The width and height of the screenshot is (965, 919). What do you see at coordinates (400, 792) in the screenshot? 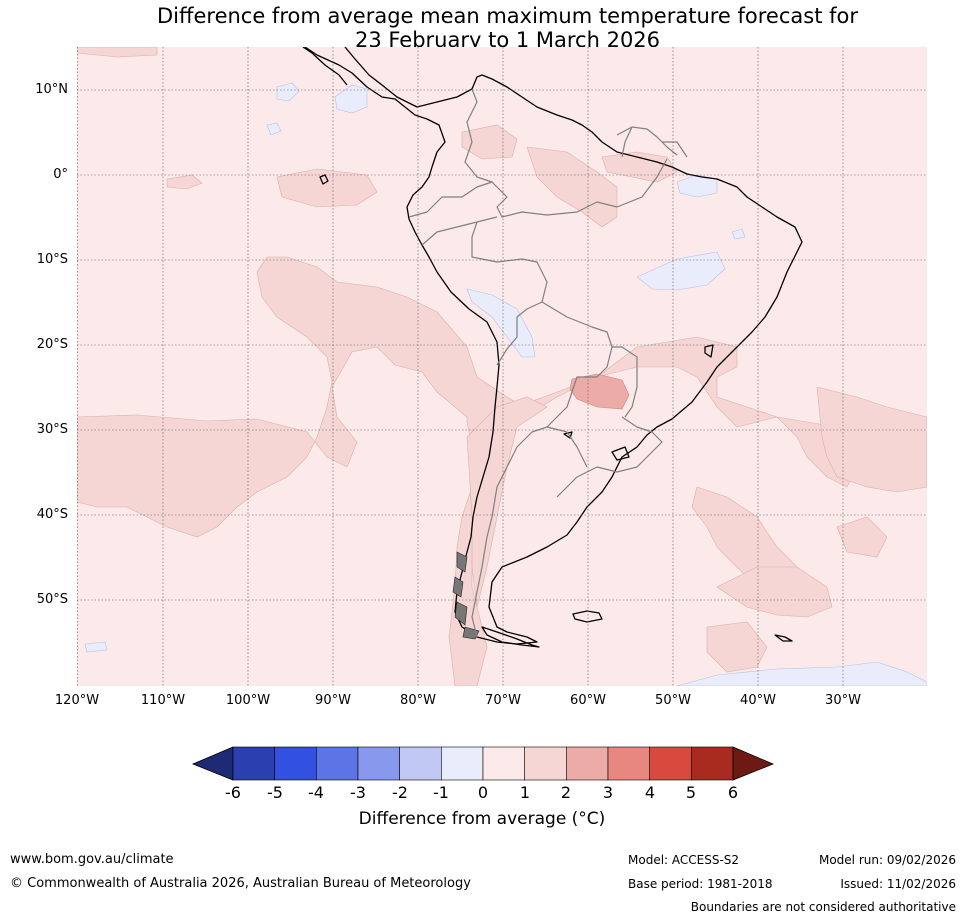
I see `colorbar-tick: -2` at bounding box center [400, 792].